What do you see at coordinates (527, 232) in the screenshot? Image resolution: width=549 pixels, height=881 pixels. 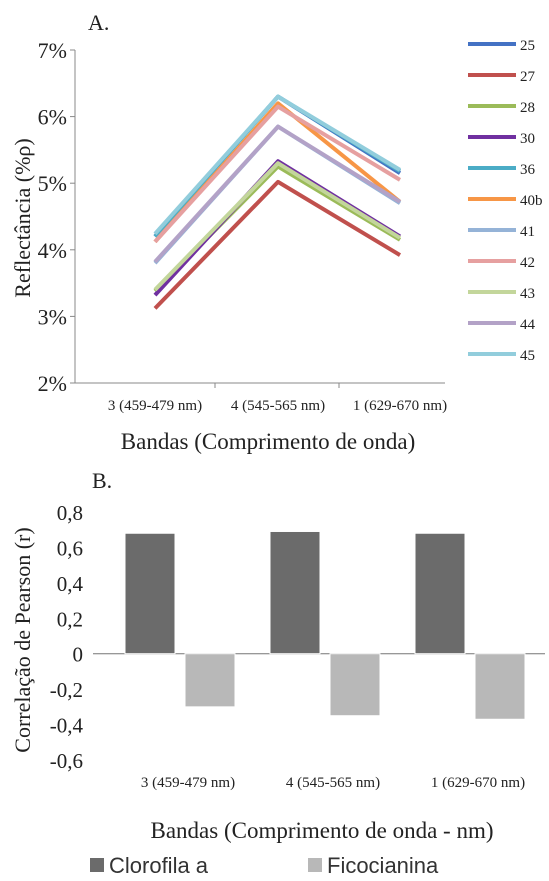 I see `legend-label-41: 41` at bounding box center [527, 232].